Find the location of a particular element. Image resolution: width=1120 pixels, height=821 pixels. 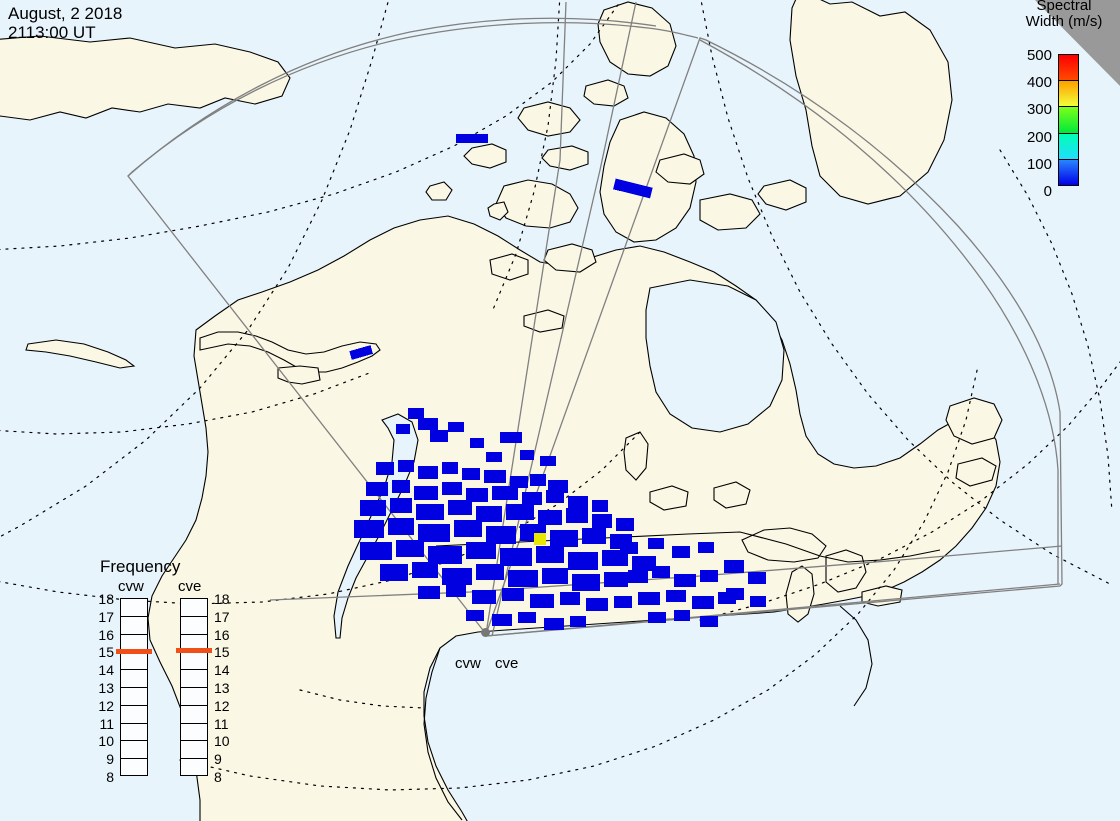

colorbar-tick-400: 400 is located at coordinates (1039, 83).